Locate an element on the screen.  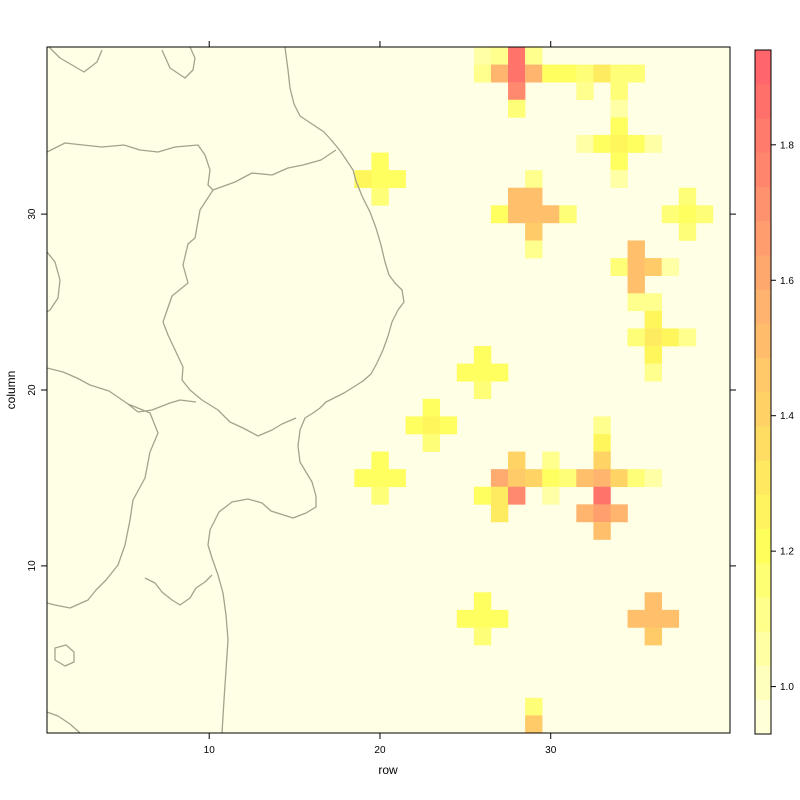
x-tick-label: 30 is located at coordinates (551, 750).